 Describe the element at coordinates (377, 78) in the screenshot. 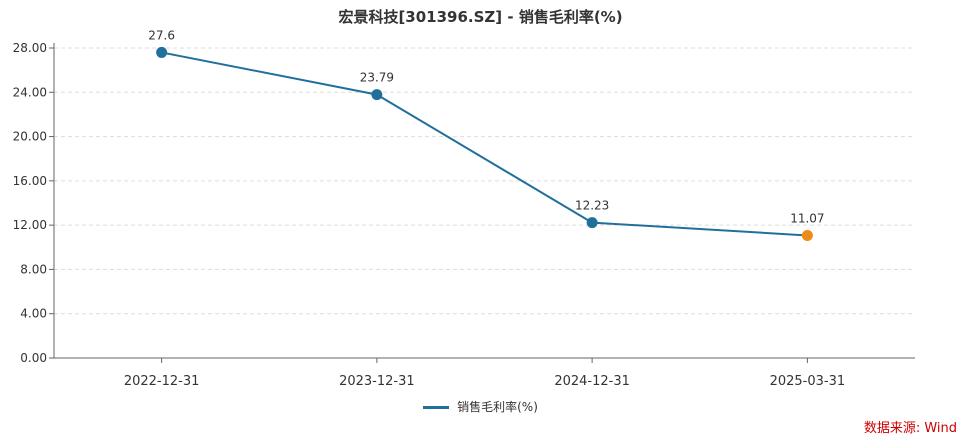

I see `data-label: 23.79` at that location.